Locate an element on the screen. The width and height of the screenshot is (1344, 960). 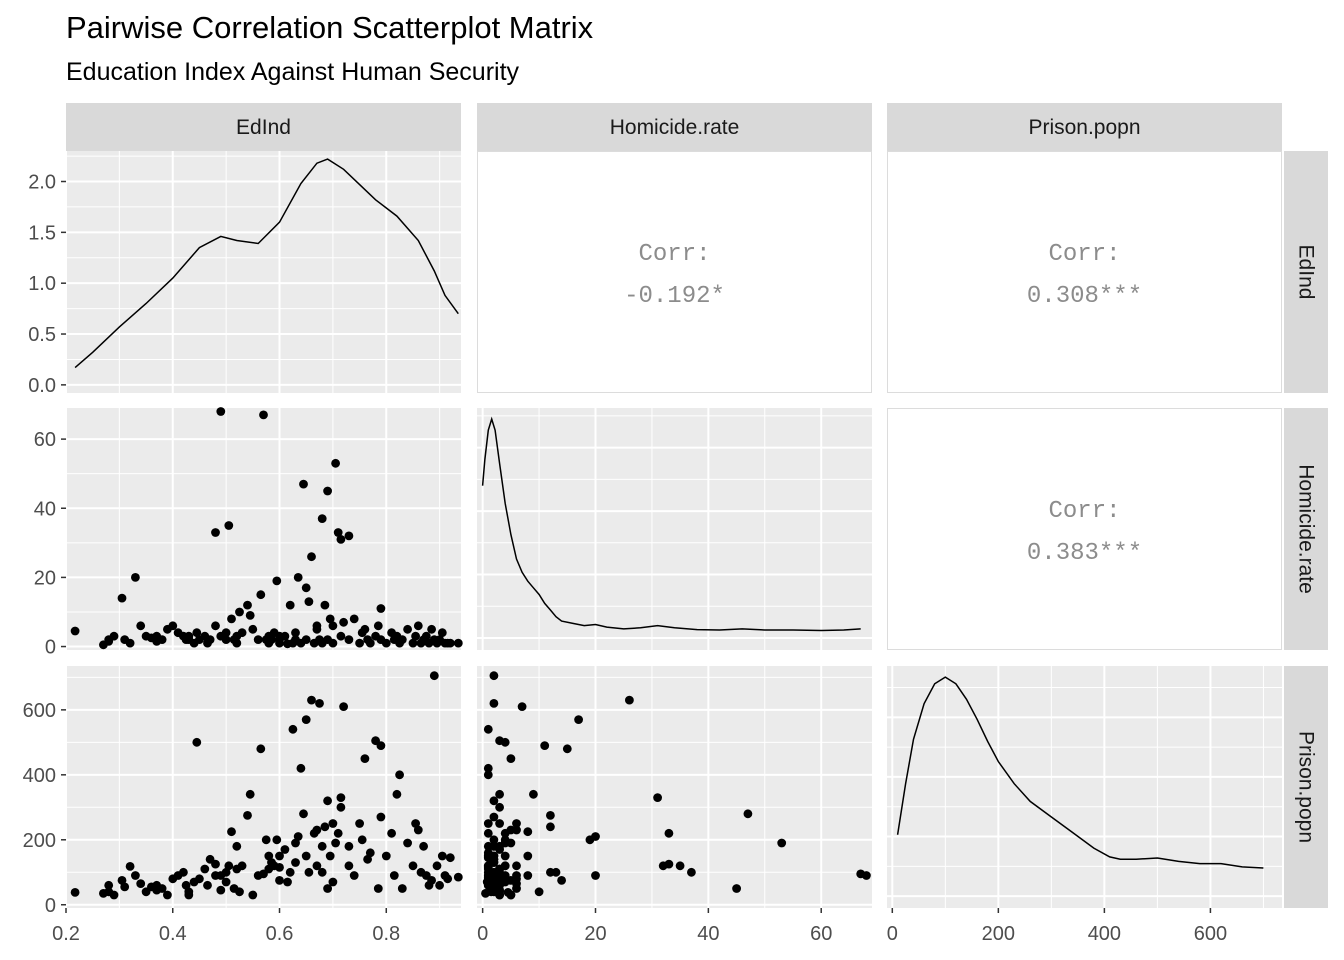
corr-value: 0.308*** is located at coordinates (1084, 296).